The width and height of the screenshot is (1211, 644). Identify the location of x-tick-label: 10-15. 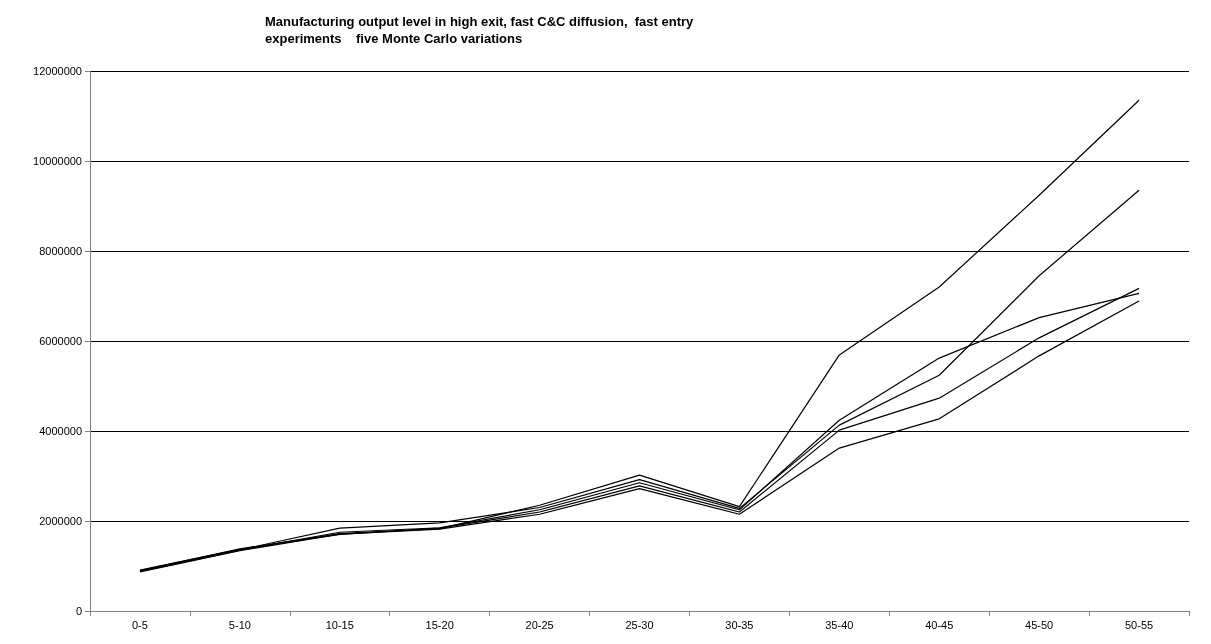
(339, 624).